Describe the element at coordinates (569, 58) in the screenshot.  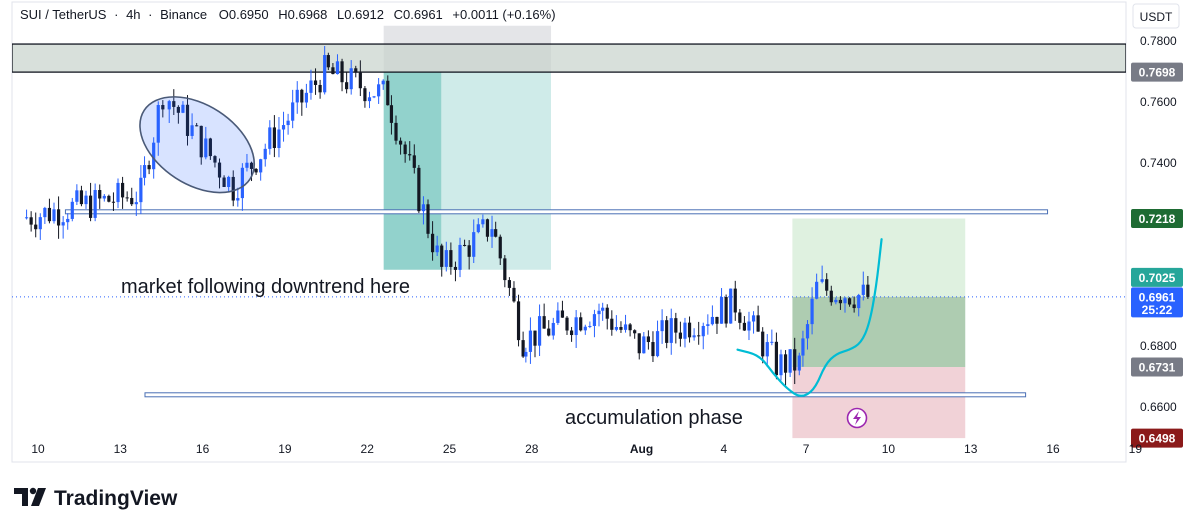
I see `resistance-zone` at that location.